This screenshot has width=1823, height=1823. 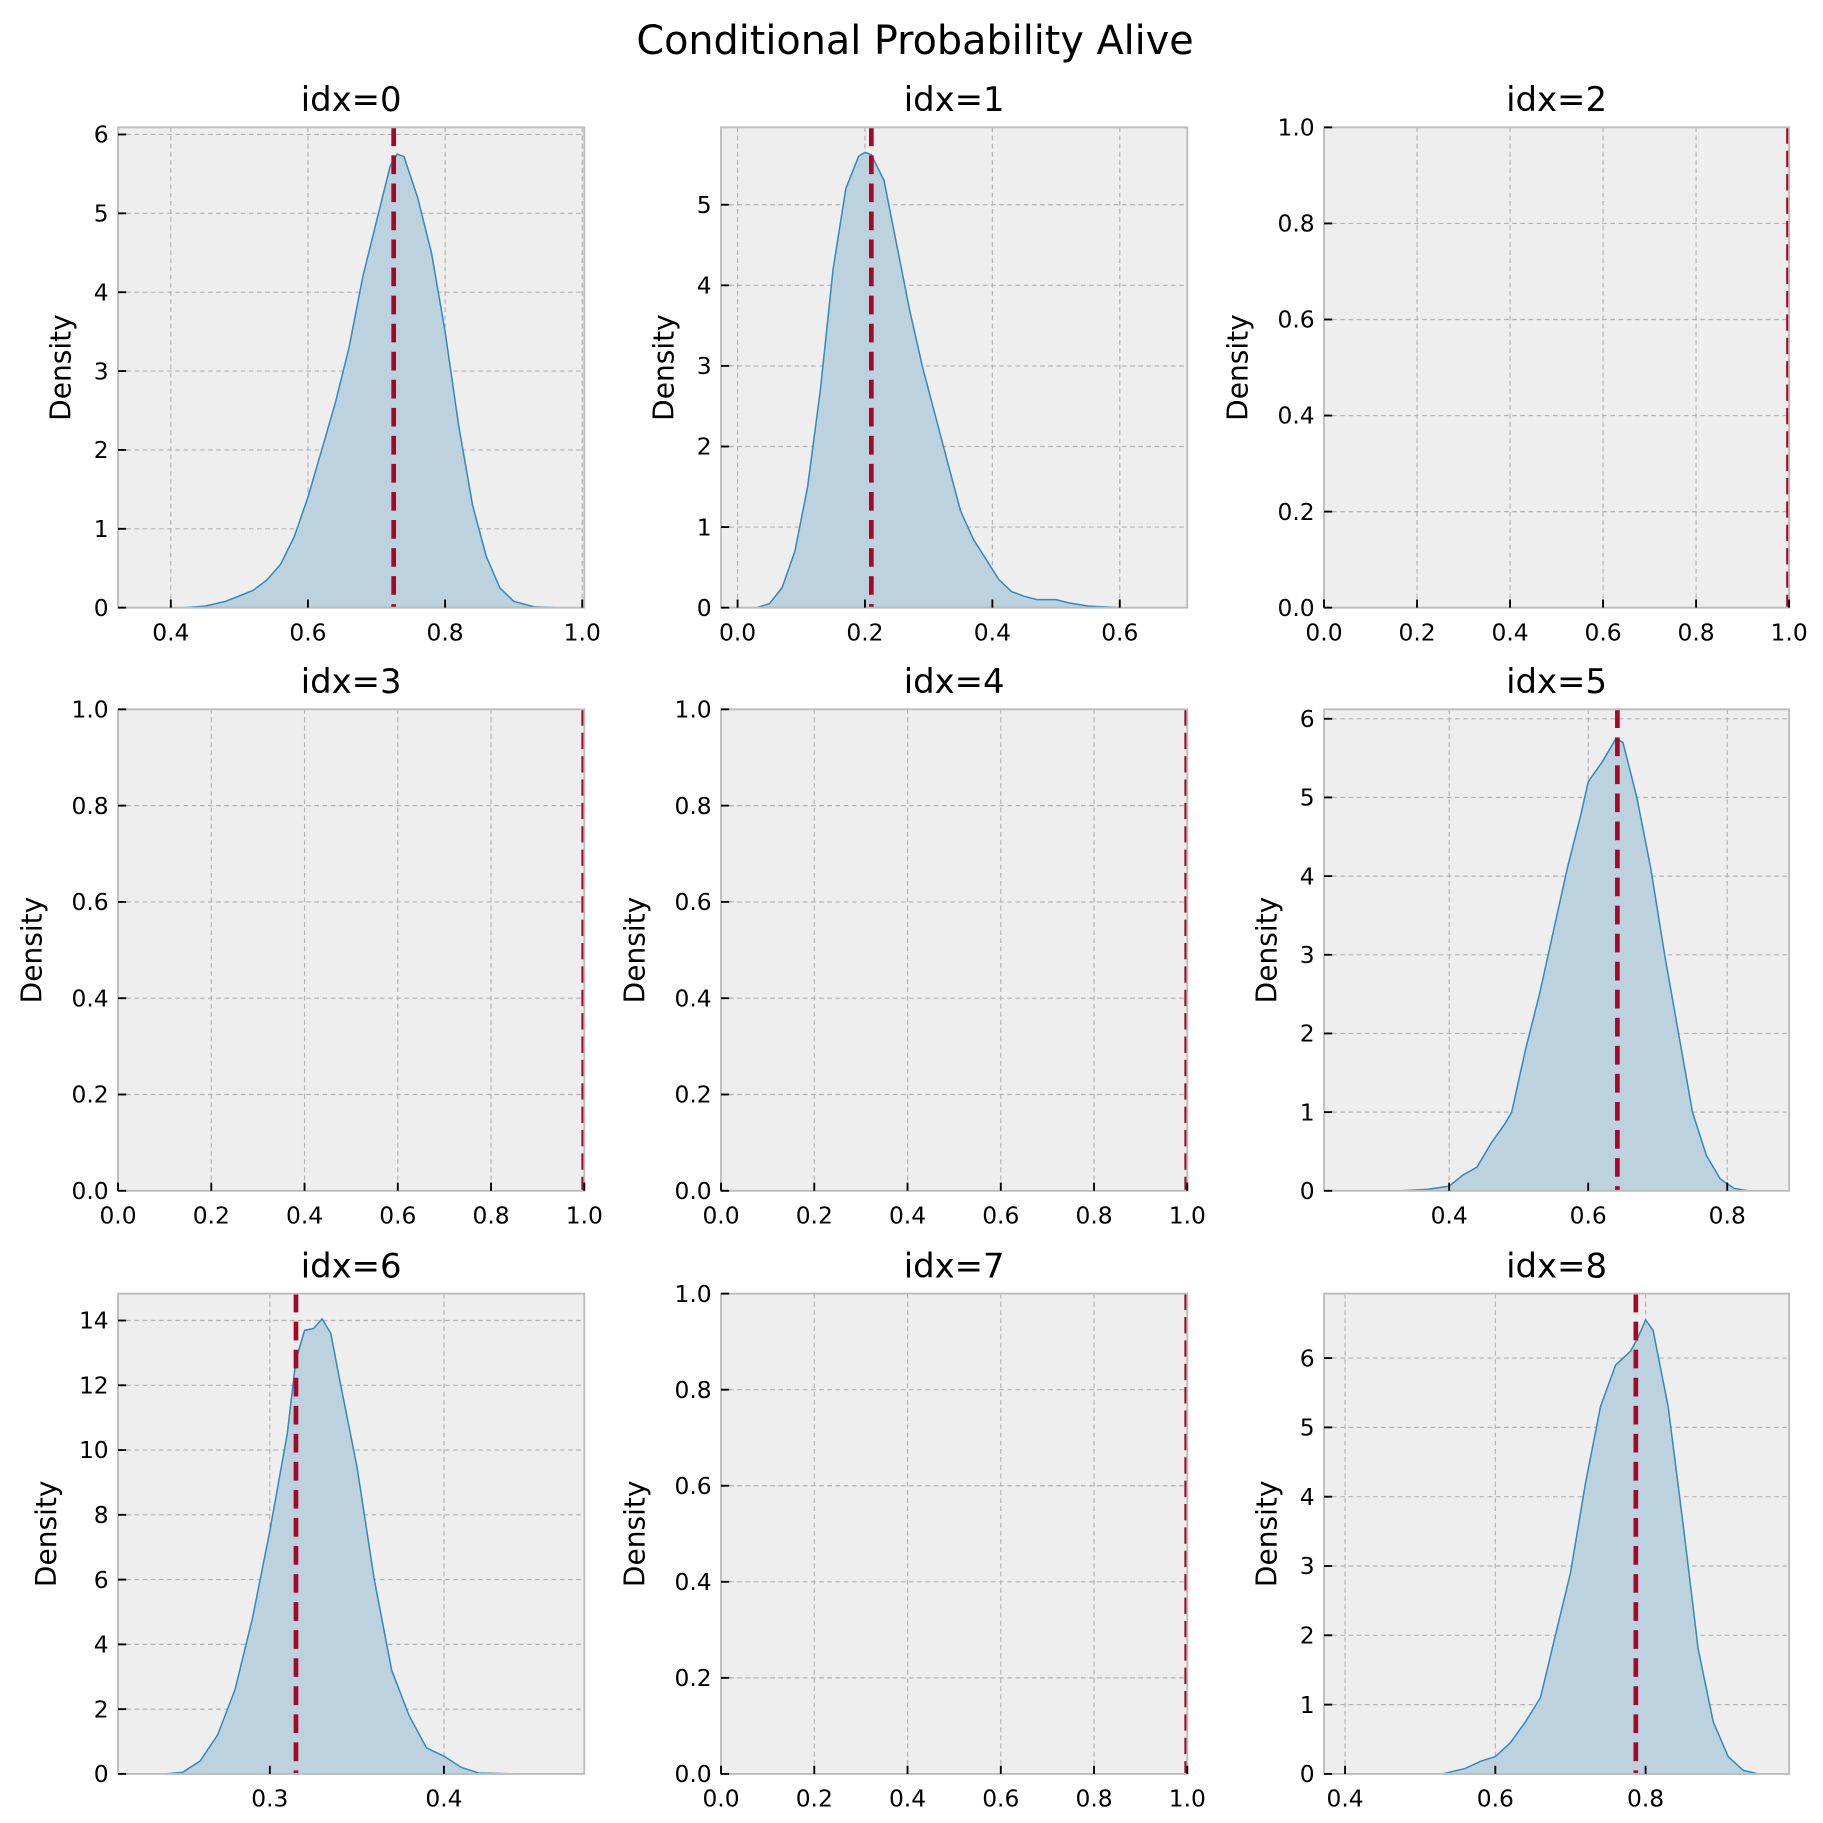 I want to click on panel-6: 0.3 0.4 0 2 4 6 8 10 12 14 idx=6 Density, so click(x=308, y=1529).